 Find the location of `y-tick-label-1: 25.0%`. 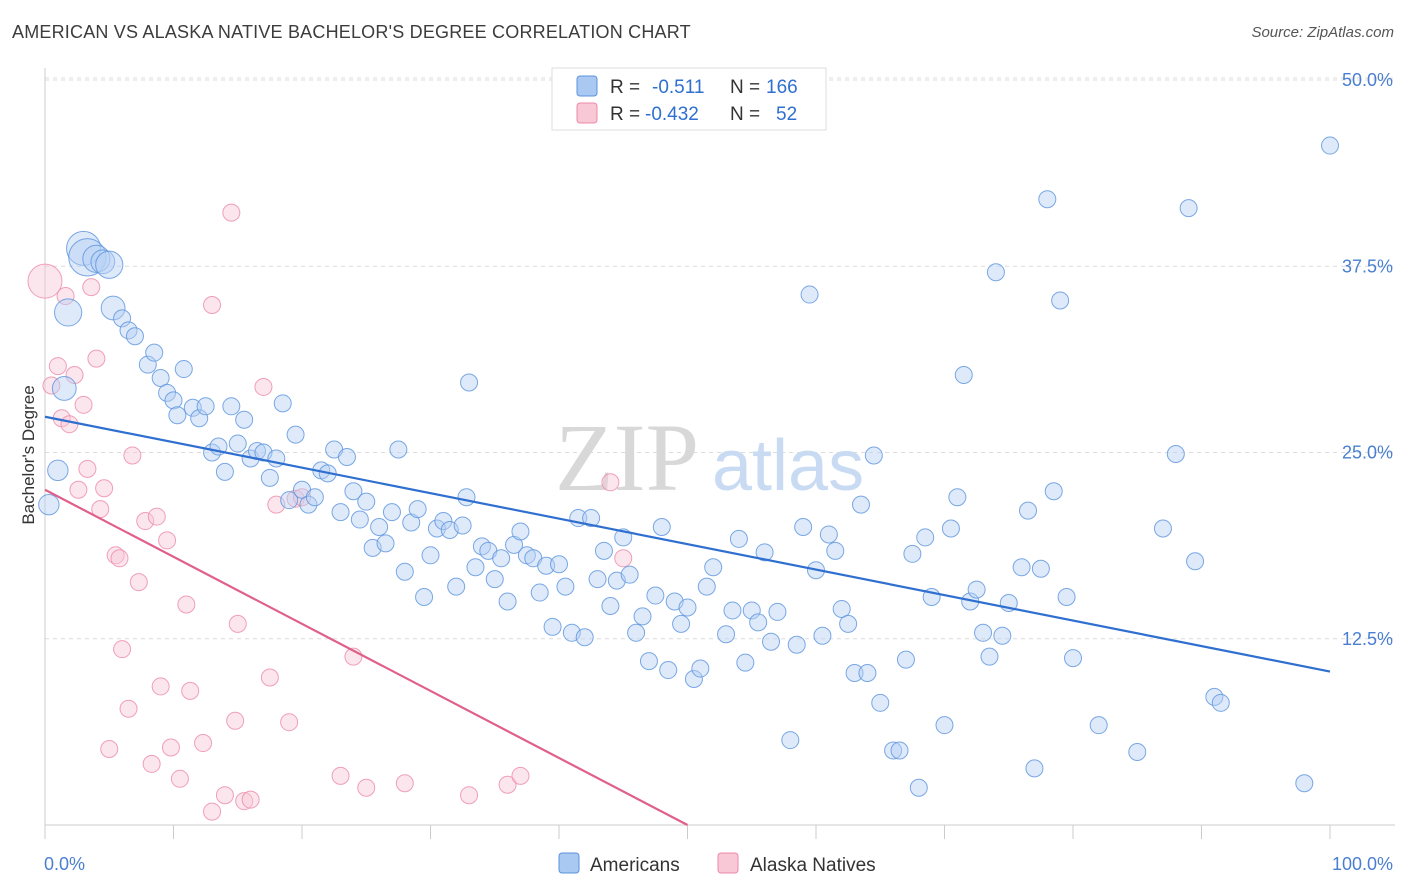

y-tick-label-1: 25.0% is located at coordinates (1367, 453).